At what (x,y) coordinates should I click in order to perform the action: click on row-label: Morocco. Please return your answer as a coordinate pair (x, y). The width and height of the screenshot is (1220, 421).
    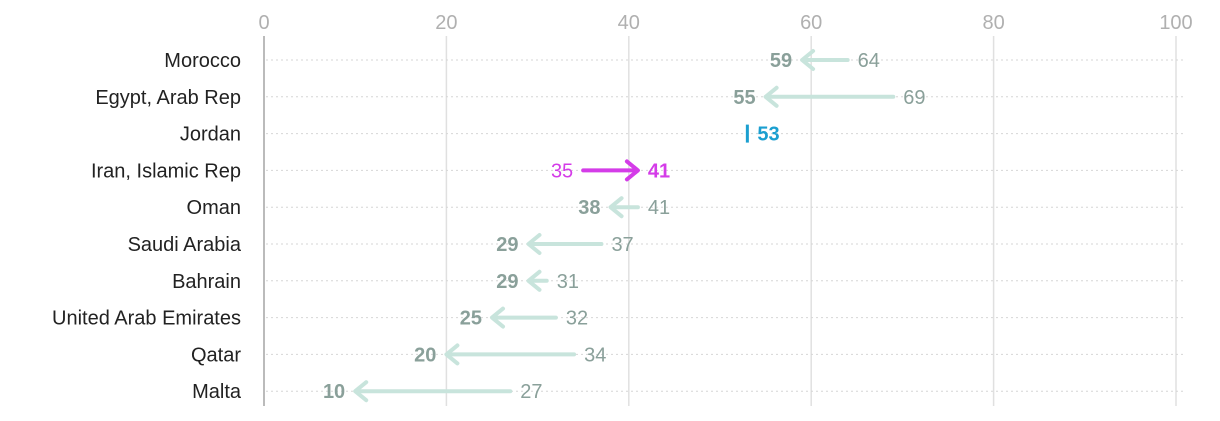
    Looking at the image, I should click on (202, 61).